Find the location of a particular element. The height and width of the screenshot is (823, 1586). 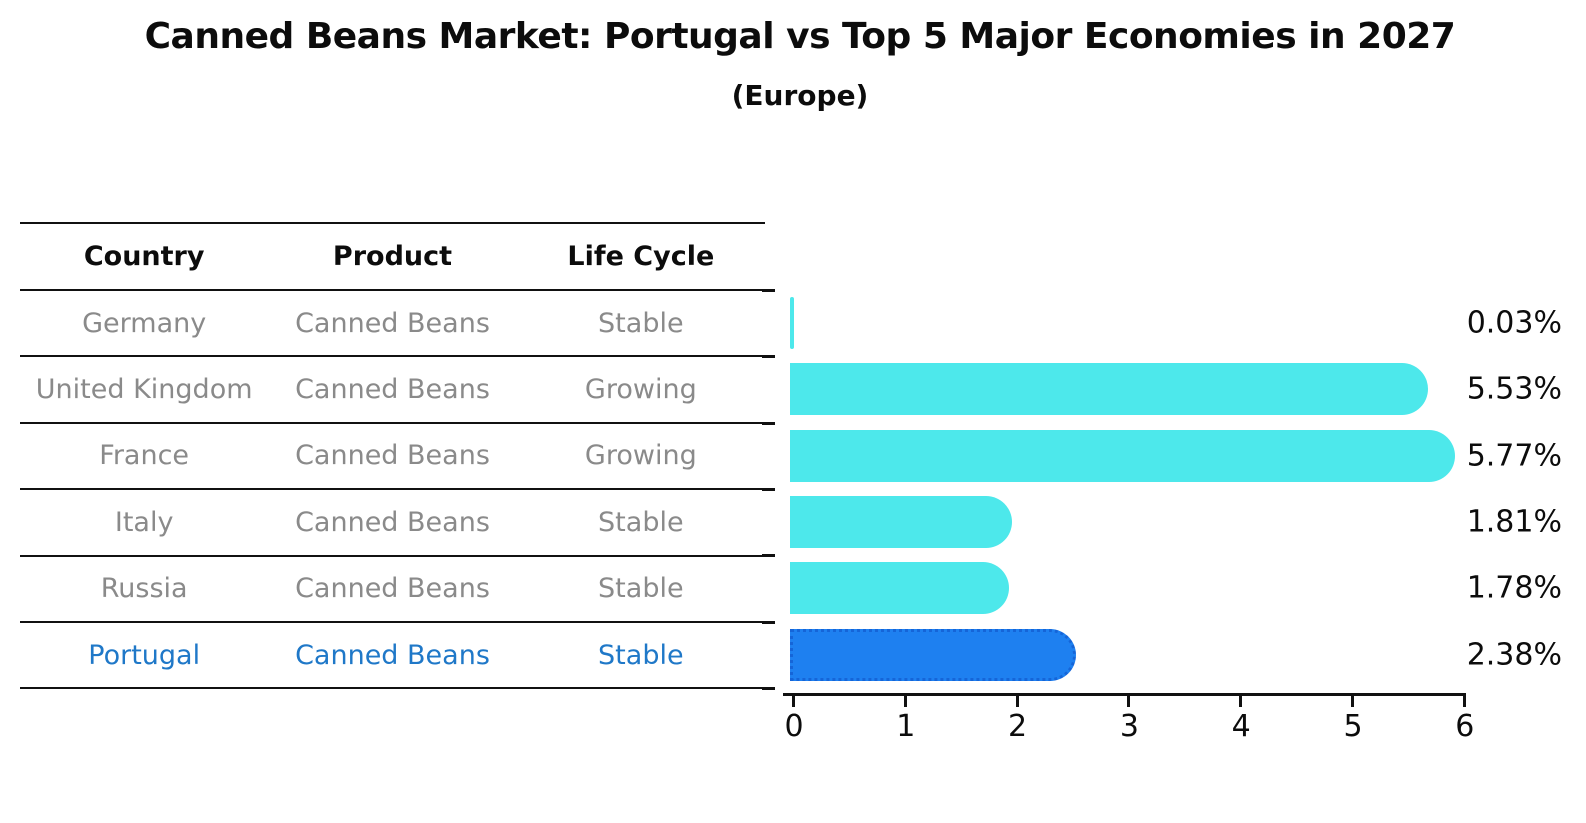

x-axis-tick-label: 4 is located at coordinates (1241, 726).